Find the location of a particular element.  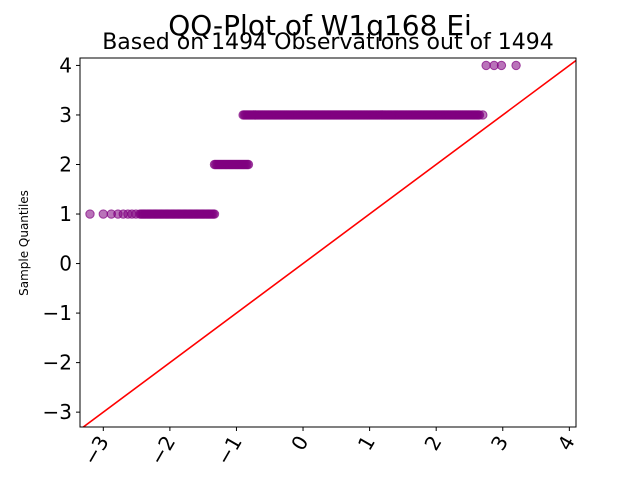

chart-subtitle: Based on 1494 Observations out of 1494 is located at coordinates (328, 42).